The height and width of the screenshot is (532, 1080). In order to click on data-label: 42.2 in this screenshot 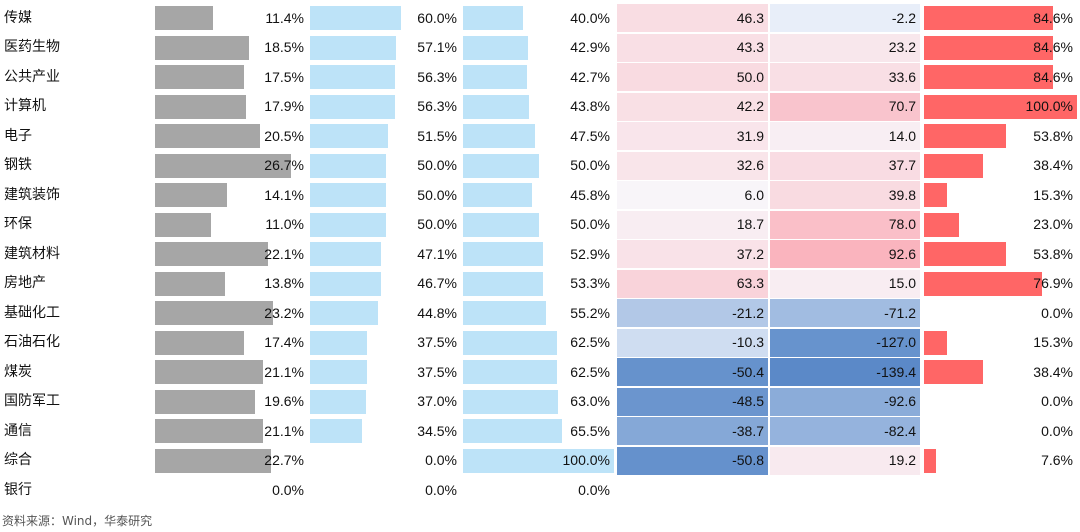, I will do `click(750, 106)`.